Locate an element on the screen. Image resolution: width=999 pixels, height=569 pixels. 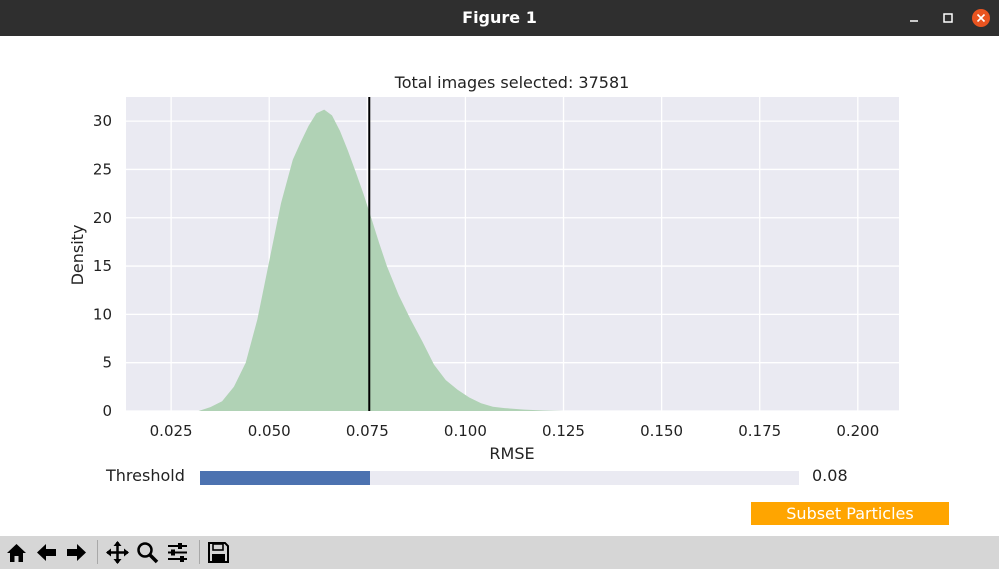
save-icon is located at coordinates (218, 552).